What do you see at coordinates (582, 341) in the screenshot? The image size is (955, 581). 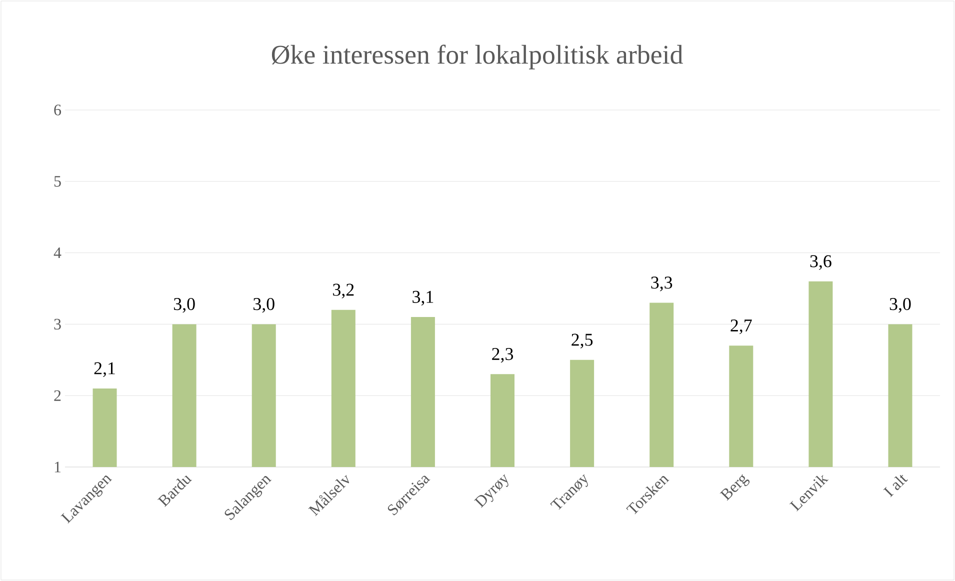 I see `data-label: 2,5` at bounding box center [582, 341].